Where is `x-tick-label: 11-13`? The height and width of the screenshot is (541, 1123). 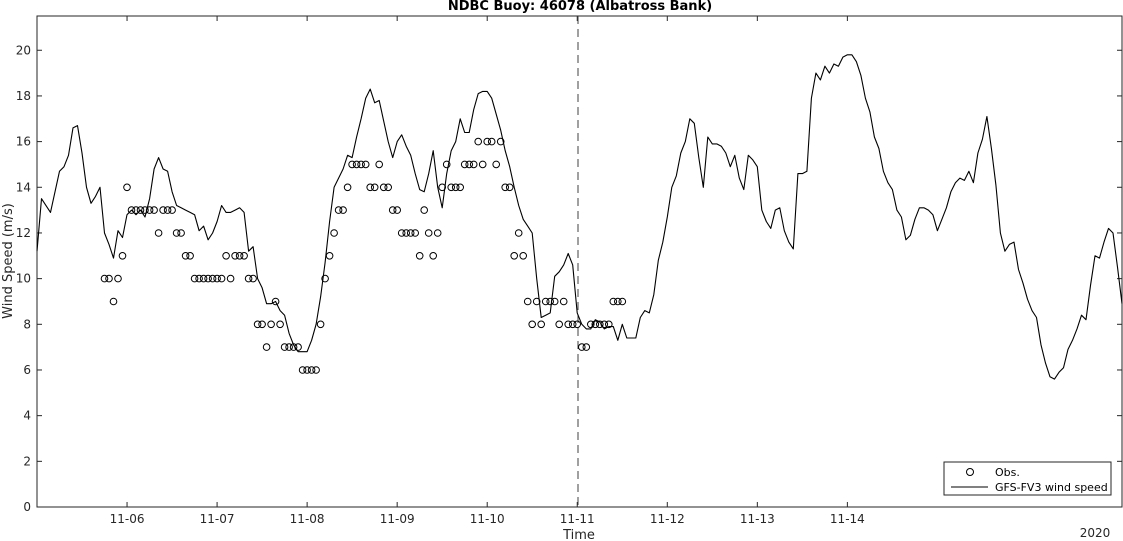 x-tick-label: 11-13 is located at coordinates (757, 519).